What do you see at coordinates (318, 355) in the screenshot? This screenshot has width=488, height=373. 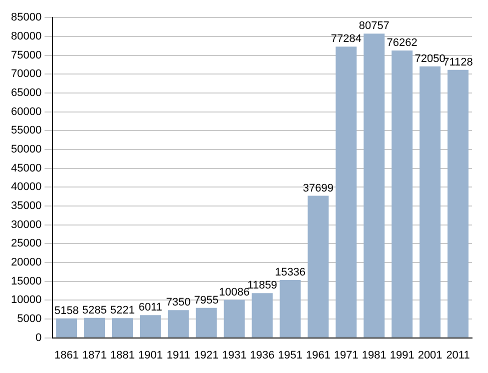 I see `x-tick-label: 1961` at bounding box center [318, 355].